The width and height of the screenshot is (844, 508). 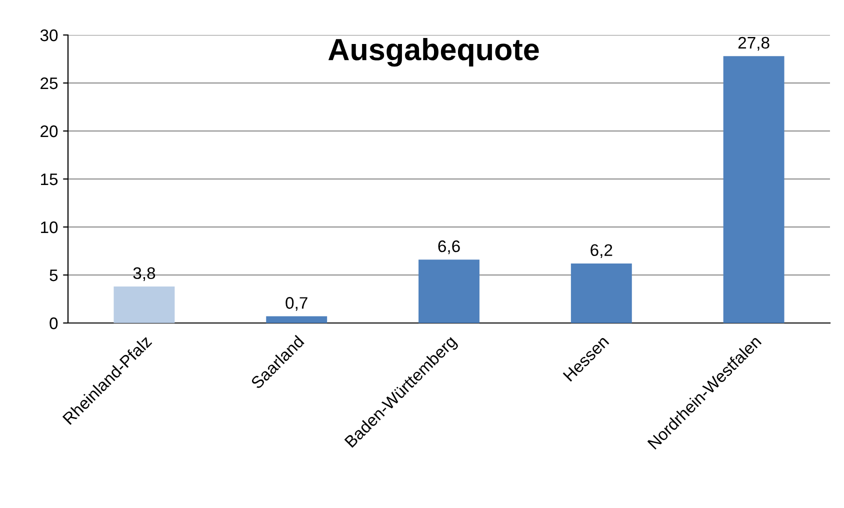 I want to click on chart-title: Ausgabequote, so click(x=433, y=52).